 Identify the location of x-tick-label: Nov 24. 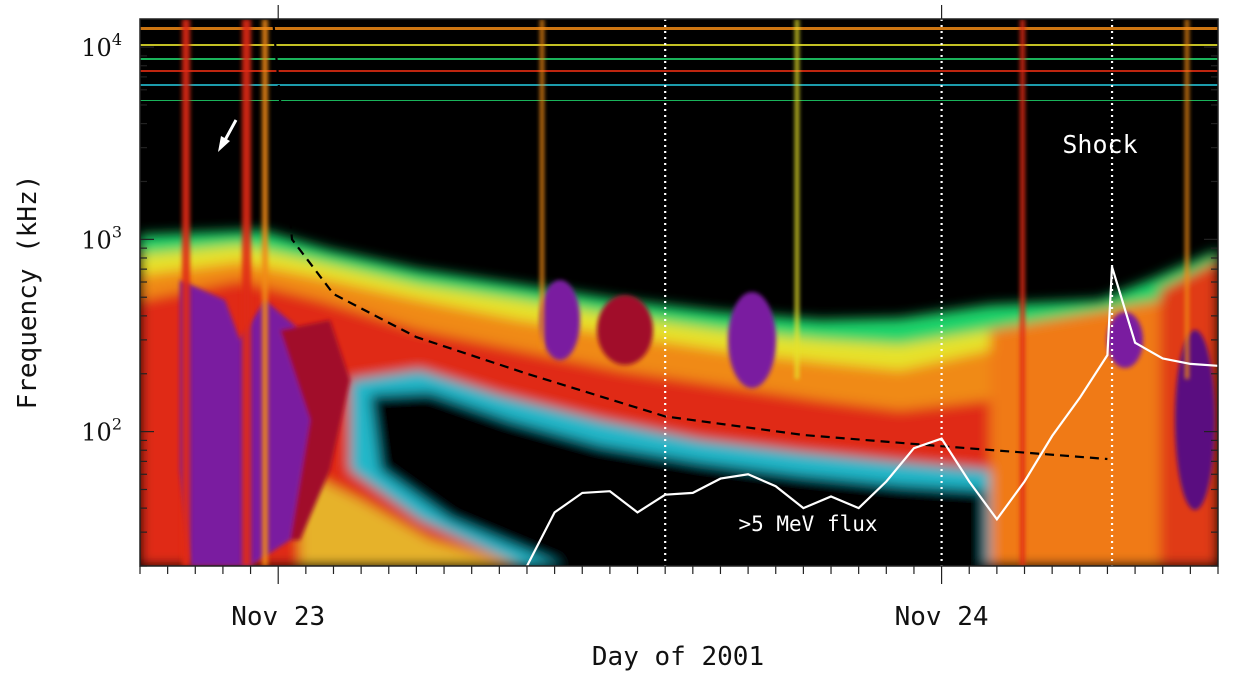
(942, 617).